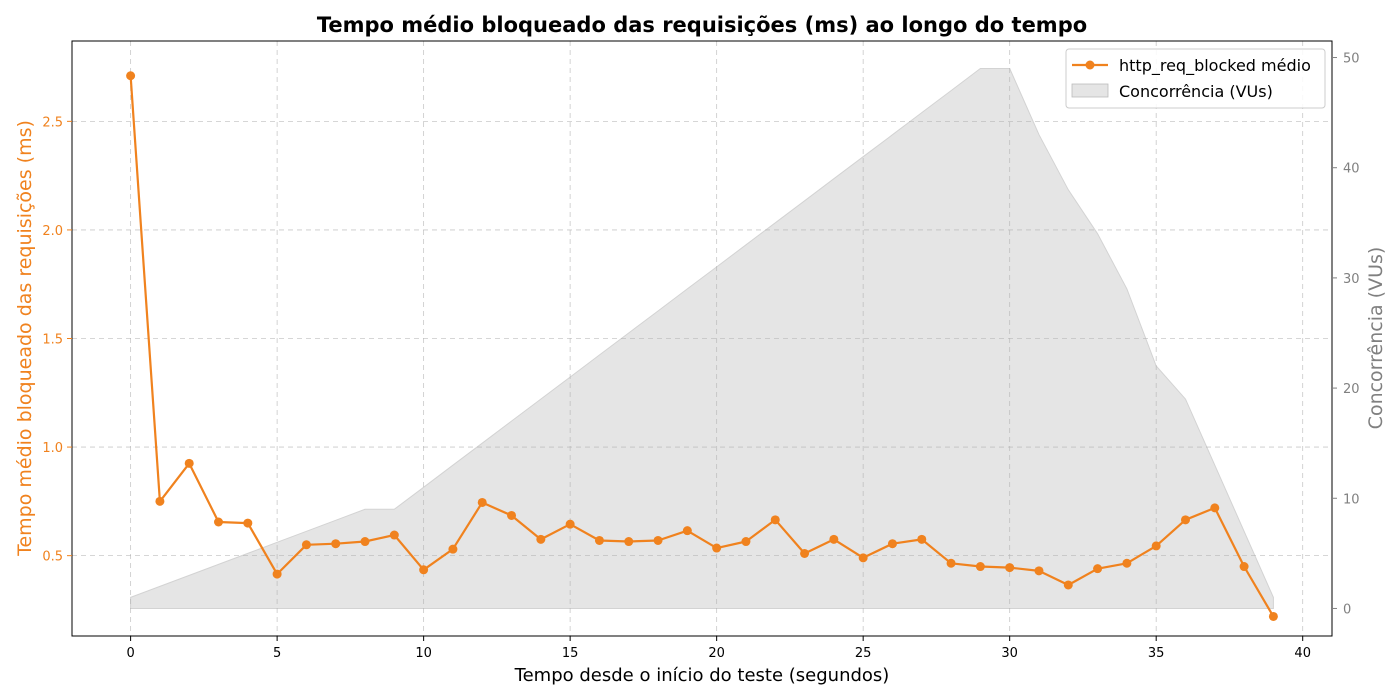 This screenshot has width=1400, height=700. I want to click on x-tick-label: 10, so click(423, 653).